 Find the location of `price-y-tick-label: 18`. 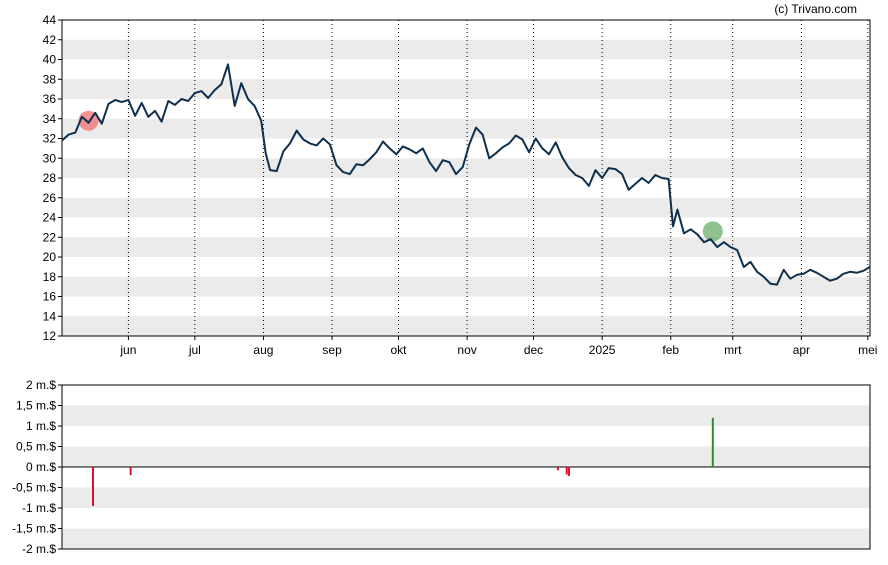

price-y-tick-label: 18 is located at coordinates (50, 277).